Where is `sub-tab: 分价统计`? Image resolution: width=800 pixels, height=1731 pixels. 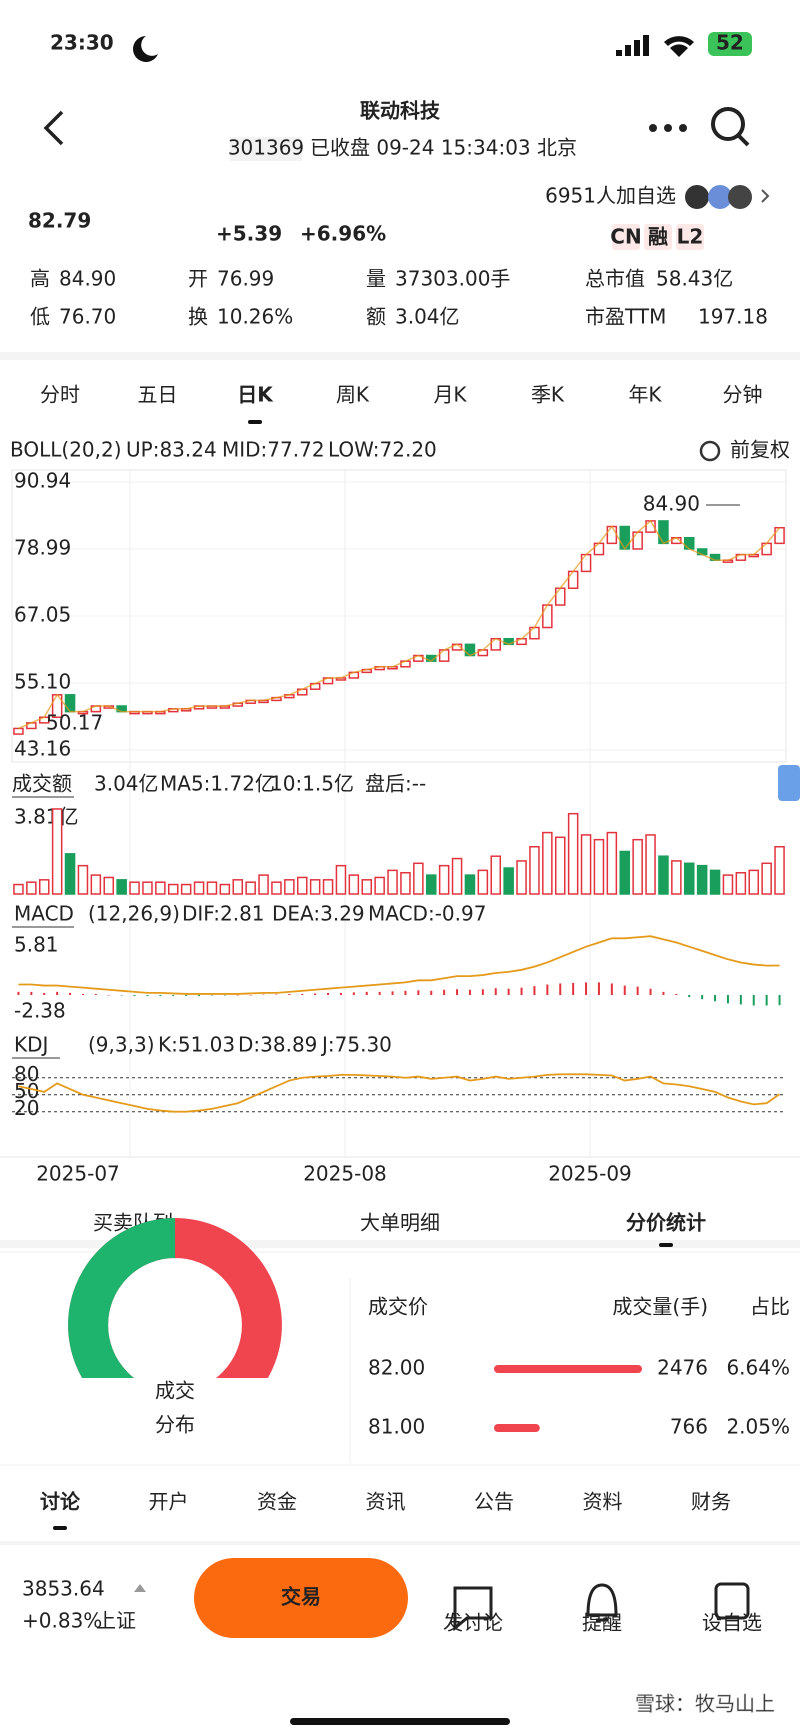
sub-tab: 分价统计 is located at coordinates (666, 1223).